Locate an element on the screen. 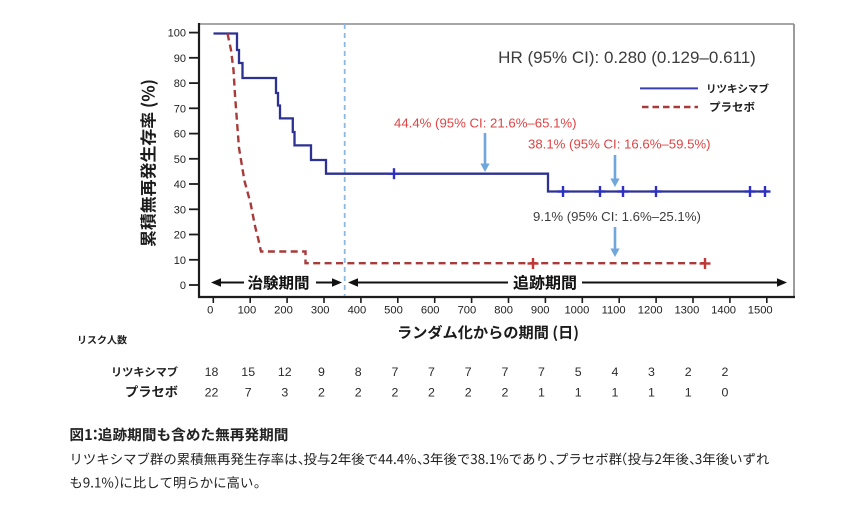 The height and width of the screenshot is (509, 850). svg-text: 30 is located at coordinates (180, 210).